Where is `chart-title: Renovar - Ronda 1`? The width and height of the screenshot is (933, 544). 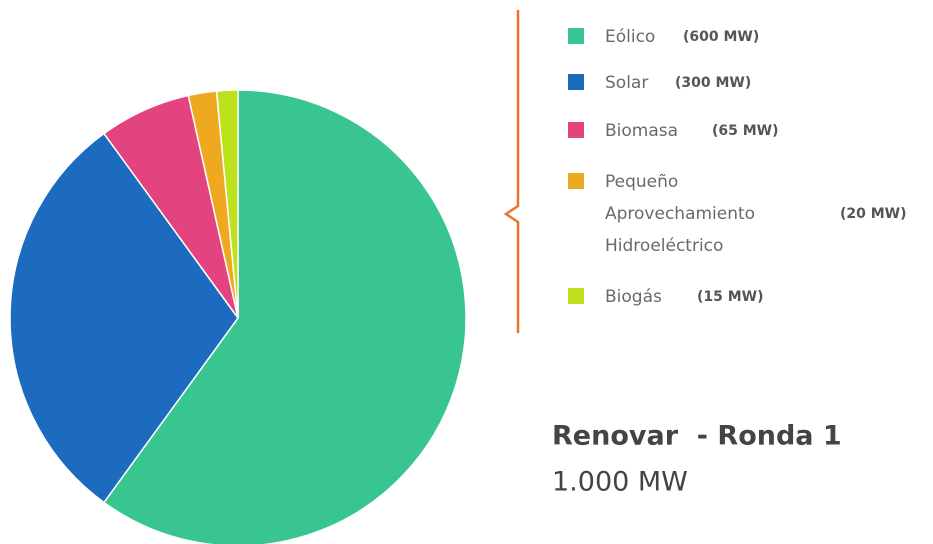
chart-title: Renovar - Ronda 1 is located at coordinates (697, 436).